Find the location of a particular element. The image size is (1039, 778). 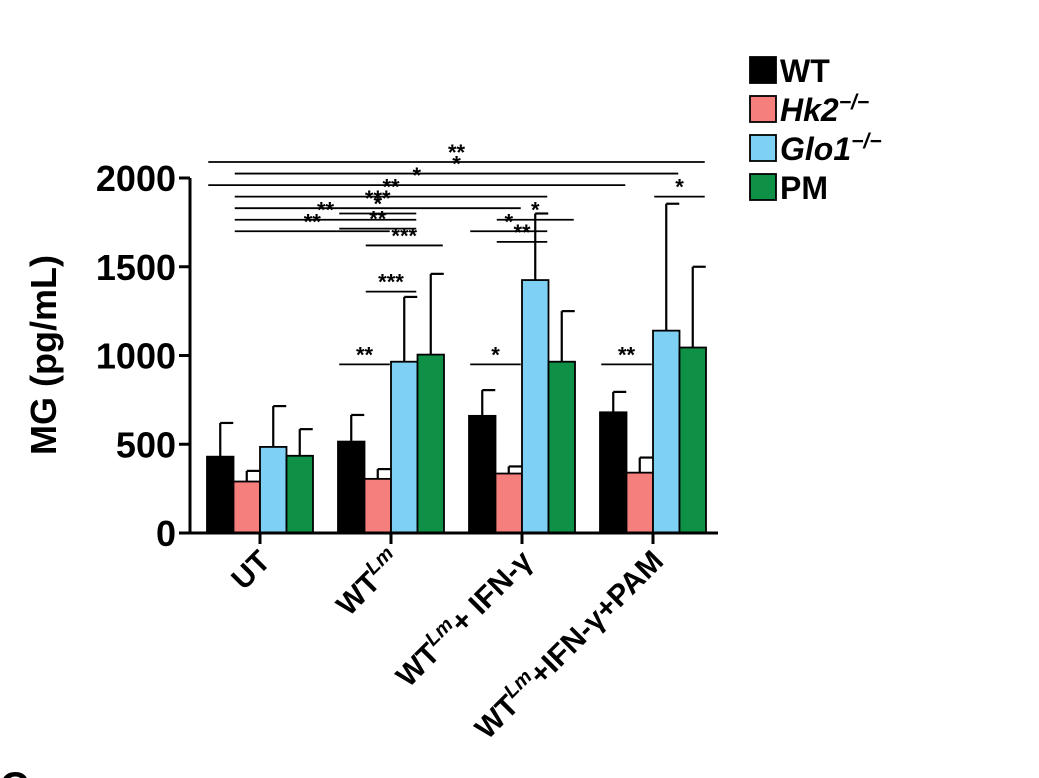

significance-bracket-2: * is located at coordinates (417, 175).